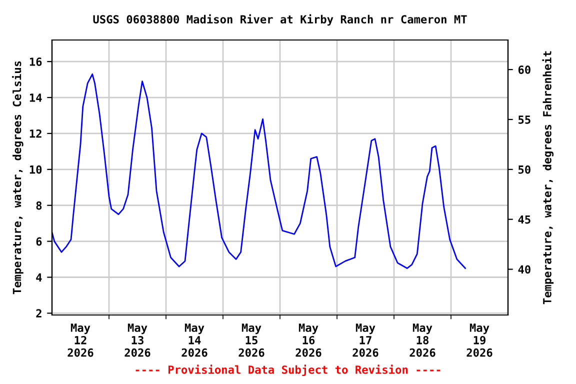 Image resolution: width=576 pixels, height=384 pixels. I want to click on y-tick-label: 2, so click(39, 313).